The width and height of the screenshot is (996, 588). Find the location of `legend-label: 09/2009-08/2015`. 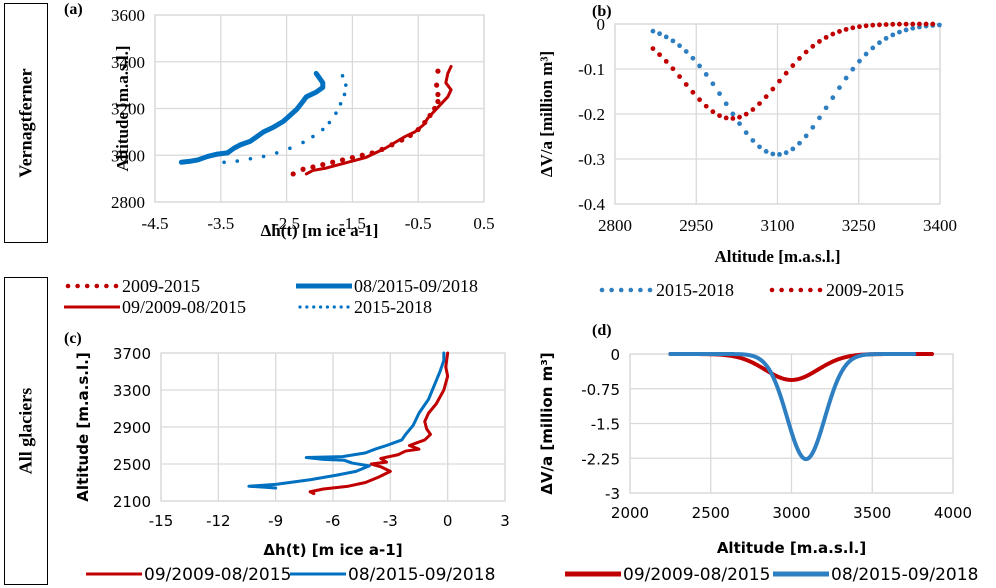

legend-label: 09/2009-08/2015 is located at coordinates (217, 575).